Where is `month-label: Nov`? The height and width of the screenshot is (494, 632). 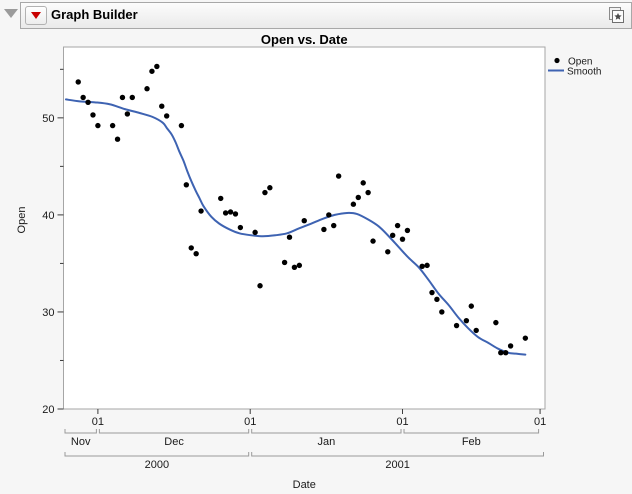
month-label: Nov is located at coordinates (81, 442).